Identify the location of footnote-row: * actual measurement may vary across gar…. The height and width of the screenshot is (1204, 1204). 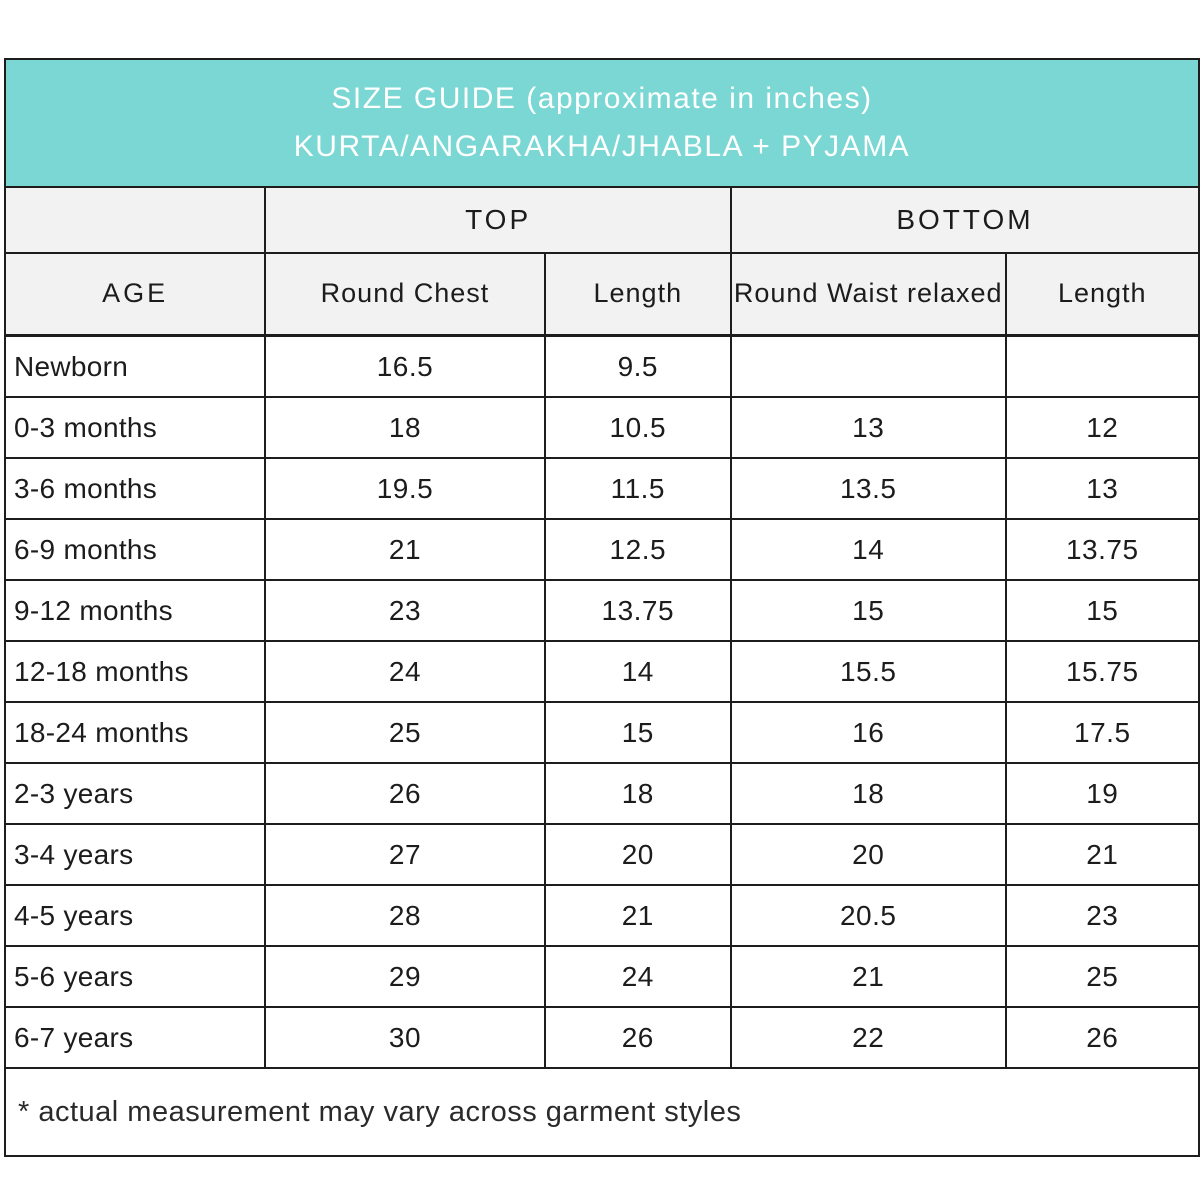
(602, 1112).